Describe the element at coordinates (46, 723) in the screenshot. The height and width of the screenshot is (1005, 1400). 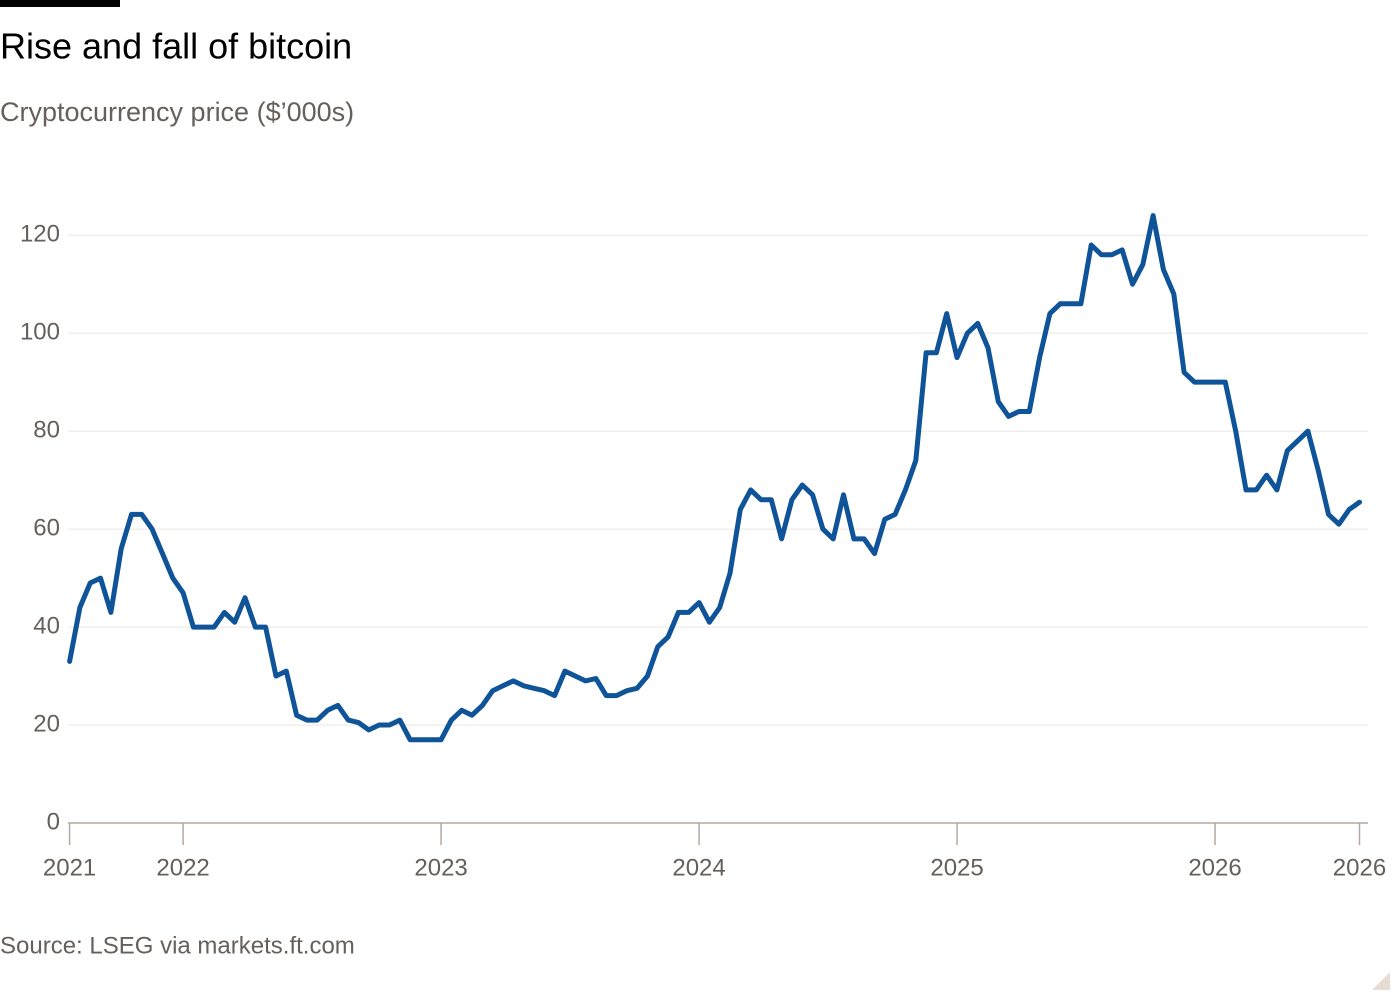
I see `y-tick-label: 20` at that location.